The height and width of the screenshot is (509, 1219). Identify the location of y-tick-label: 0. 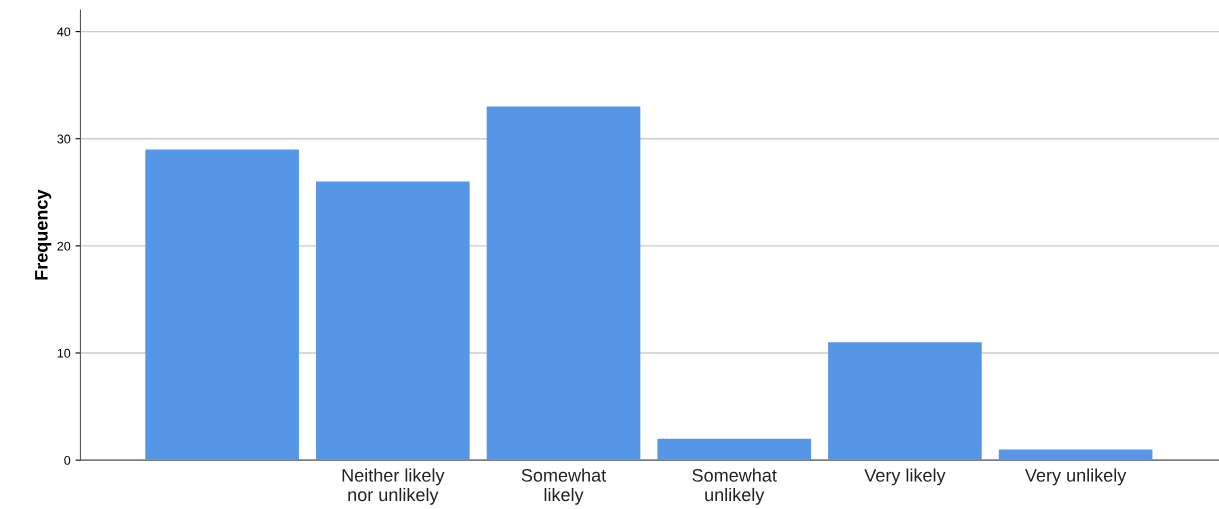
(67, 460).